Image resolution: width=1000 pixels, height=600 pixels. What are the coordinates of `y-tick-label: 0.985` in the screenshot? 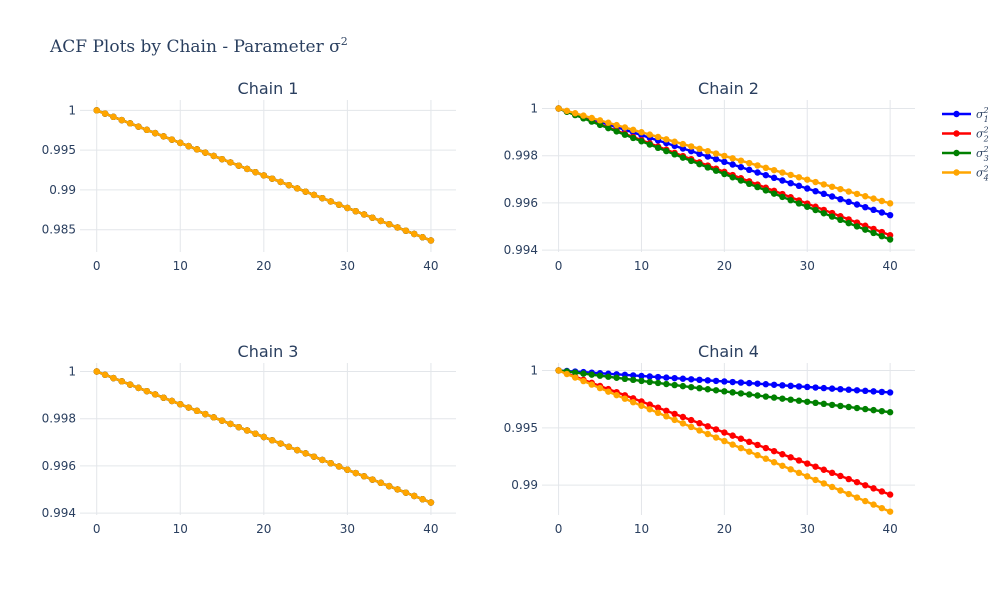 It's located at (59, 230).